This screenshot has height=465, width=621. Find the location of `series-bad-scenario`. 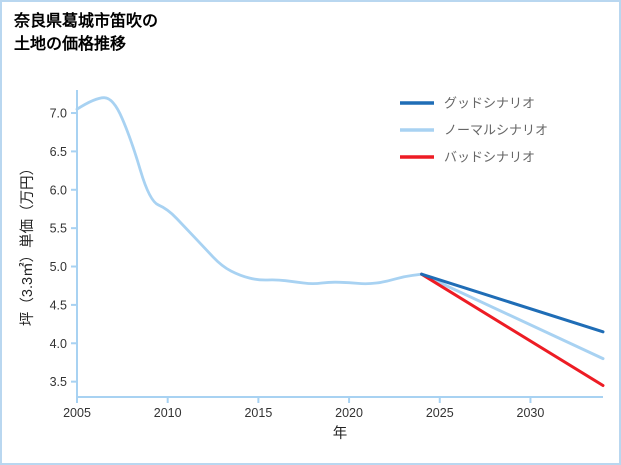

series-bad-scenario is located at coordinates (512, 329).